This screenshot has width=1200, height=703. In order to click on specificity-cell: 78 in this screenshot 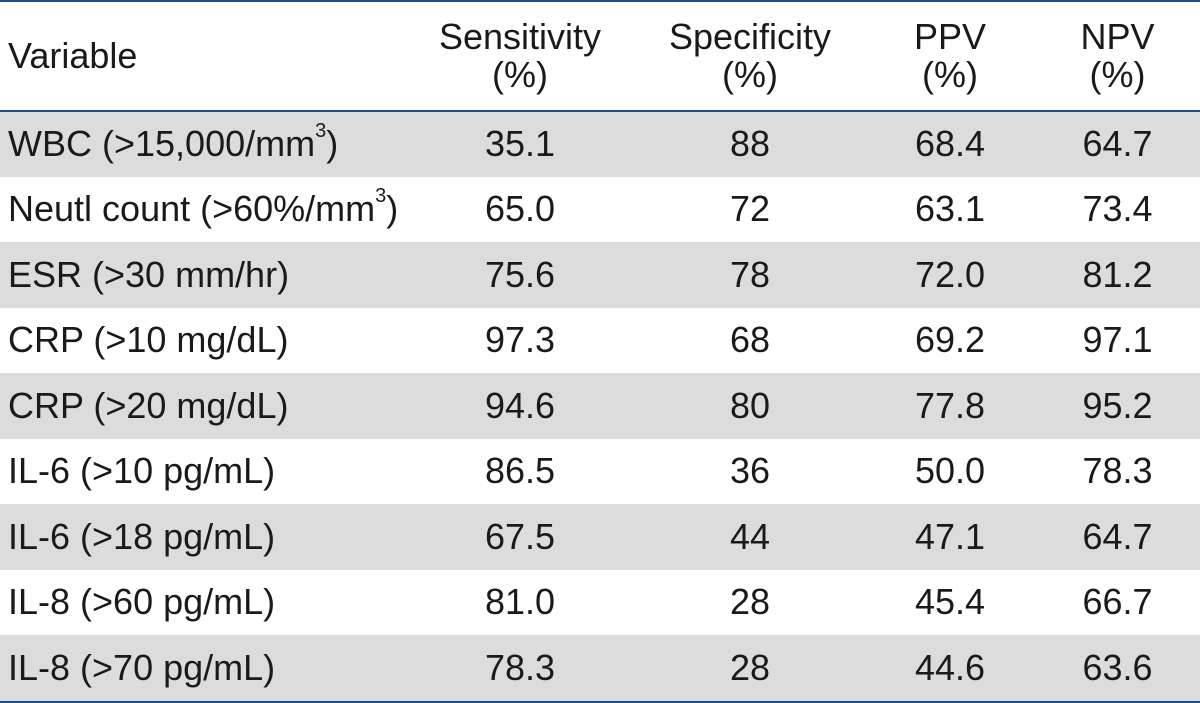, I will do `click(750, 274)`.